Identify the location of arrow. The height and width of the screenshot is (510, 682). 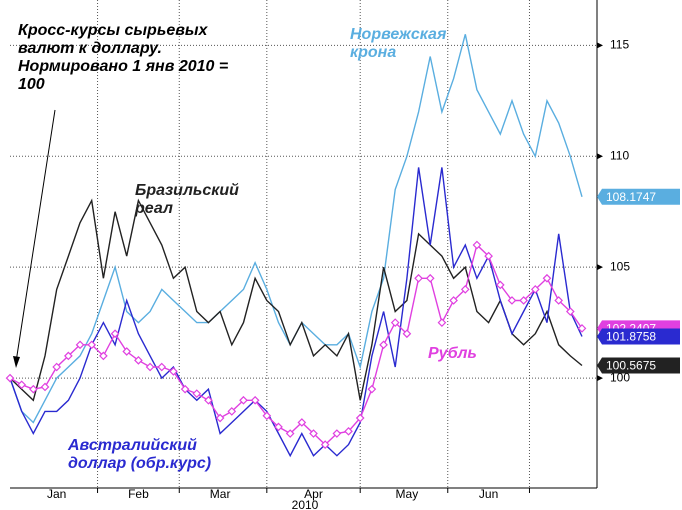
(35, 236).